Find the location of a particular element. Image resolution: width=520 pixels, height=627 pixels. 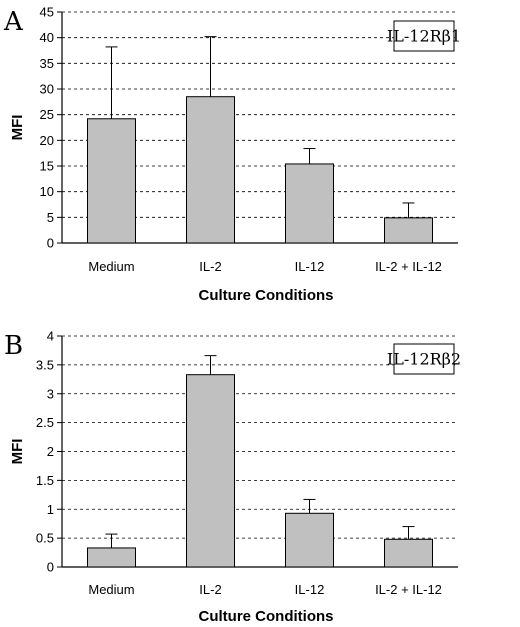

y-tick-label: 1 is located at coordinates (50, 509).